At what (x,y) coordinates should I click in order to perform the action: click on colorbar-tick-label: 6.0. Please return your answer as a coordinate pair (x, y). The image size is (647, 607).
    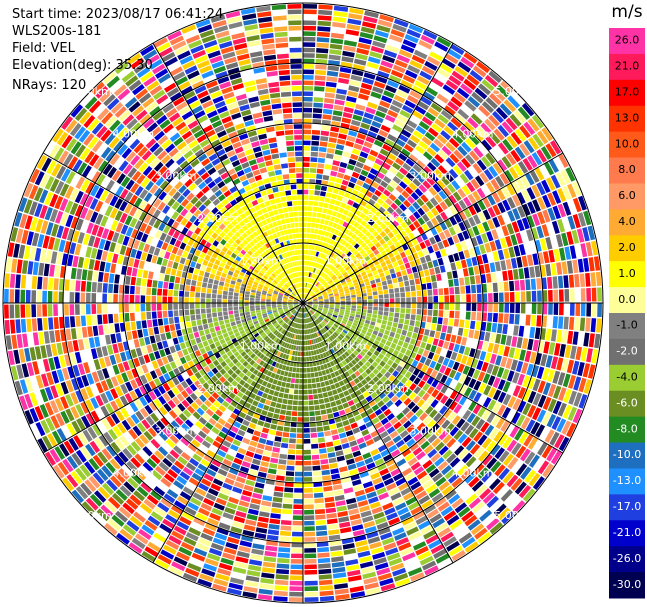
    Looking at the image, I should click on (627, 195).